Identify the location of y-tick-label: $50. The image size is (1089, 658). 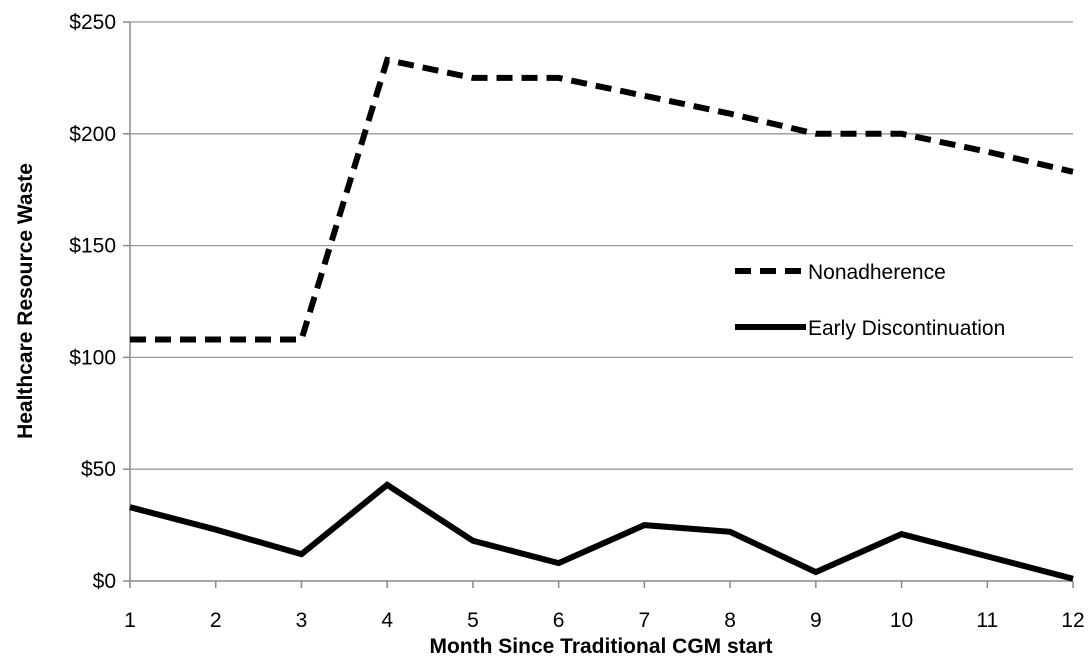
(98, 469).